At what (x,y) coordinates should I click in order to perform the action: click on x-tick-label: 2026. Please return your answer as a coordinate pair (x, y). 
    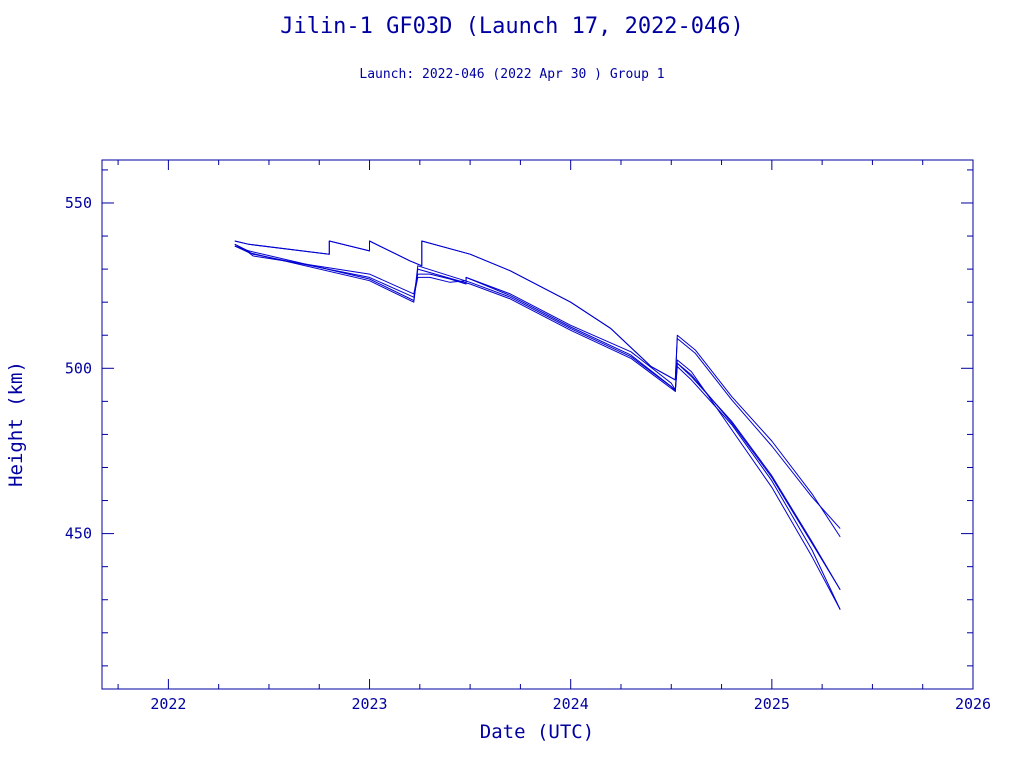
    Looking at the image, I should click on (973, 704).